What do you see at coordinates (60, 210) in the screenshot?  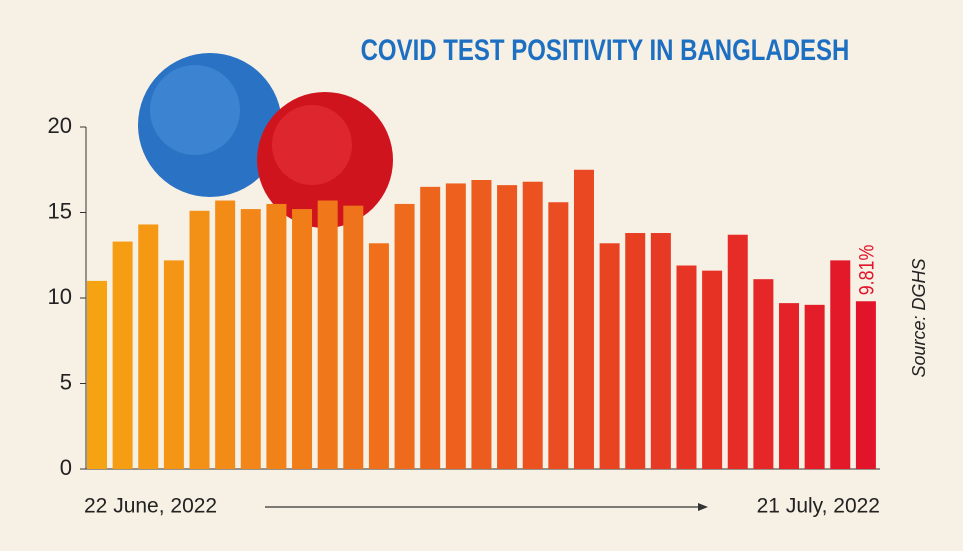 I see `y-tick-label: 15` at bounding box center [60, 210].